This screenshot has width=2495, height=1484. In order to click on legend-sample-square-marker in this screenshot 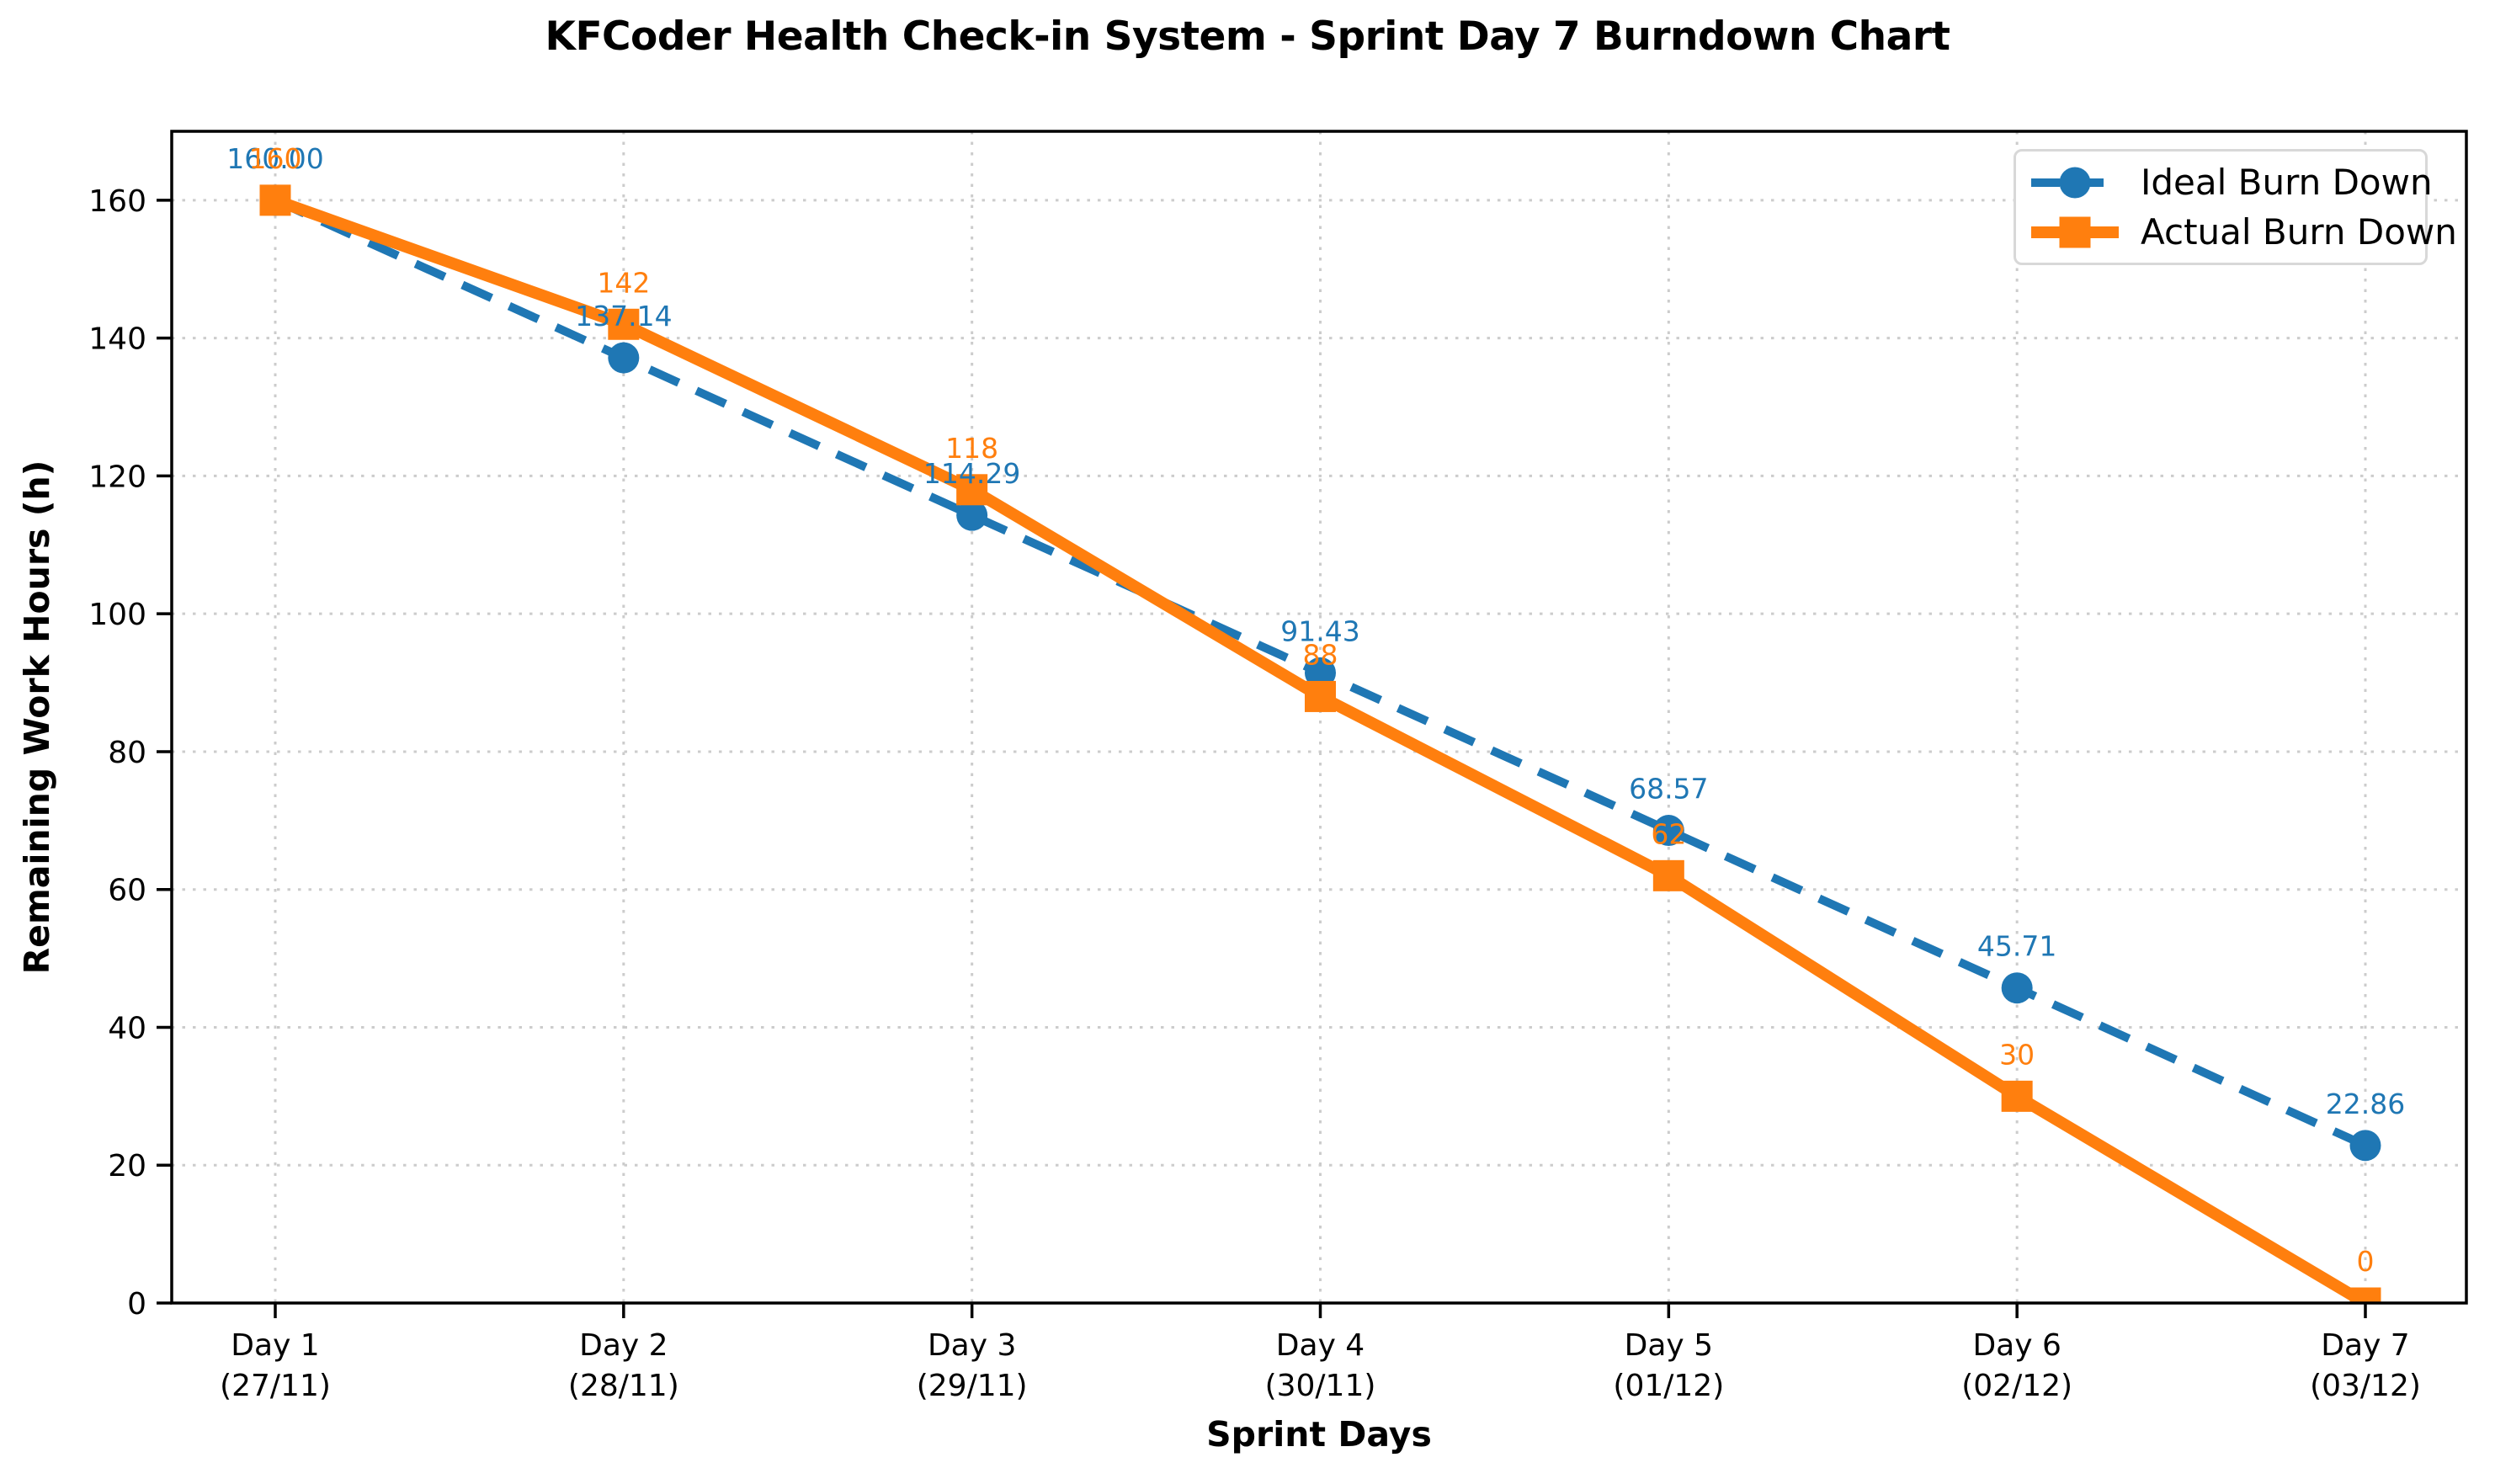, I will do `click(2075, 231)`.